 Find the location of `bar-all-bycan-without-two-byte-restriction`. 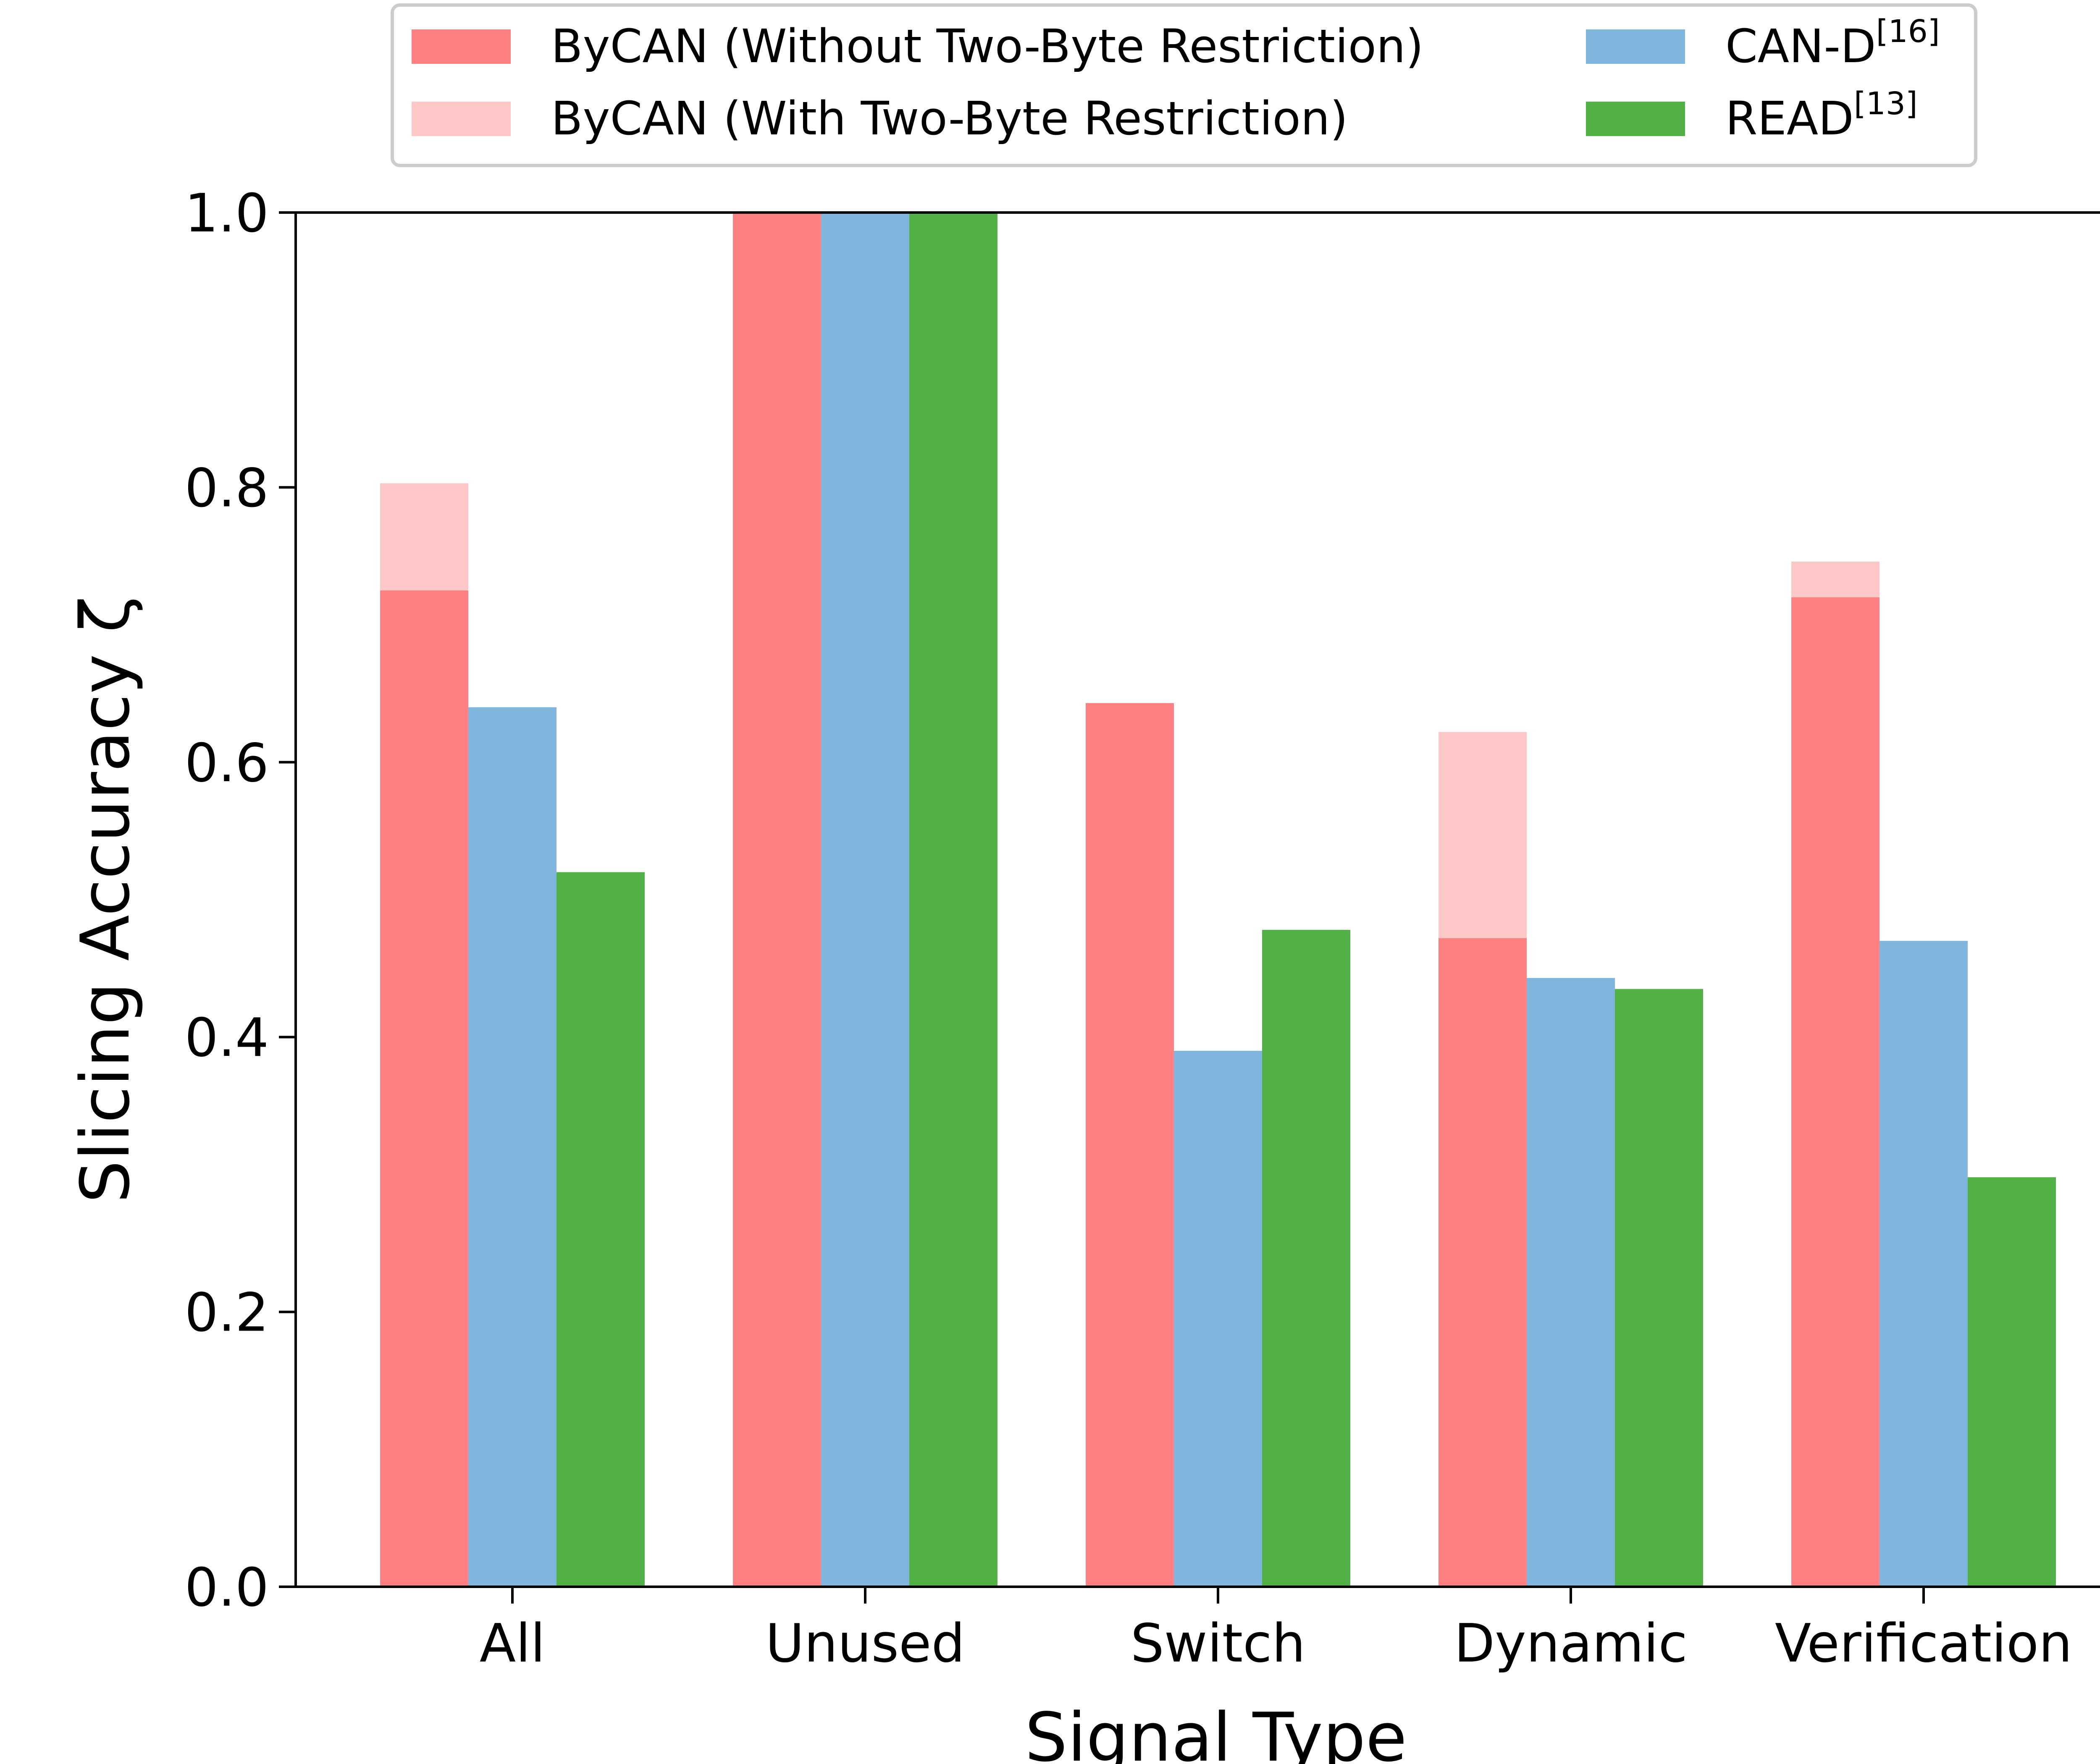

bar-all-bycan-without-two-byte-restriction is located at coordinates (424, 1088).